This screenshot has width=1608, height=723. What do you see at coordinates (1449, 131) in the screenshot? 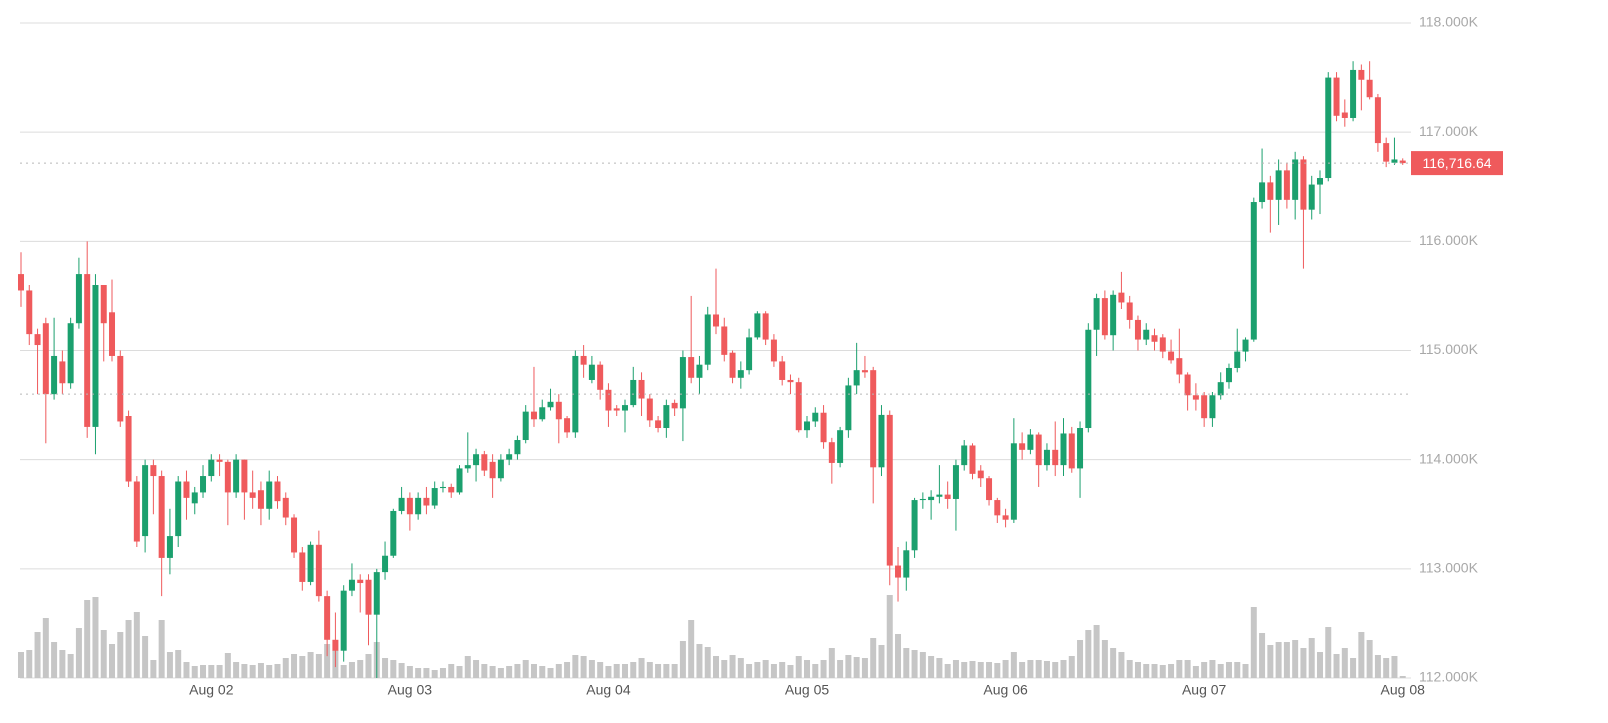
I see `y-tick-label: 117.000K` at bounding box center [1449, 131].